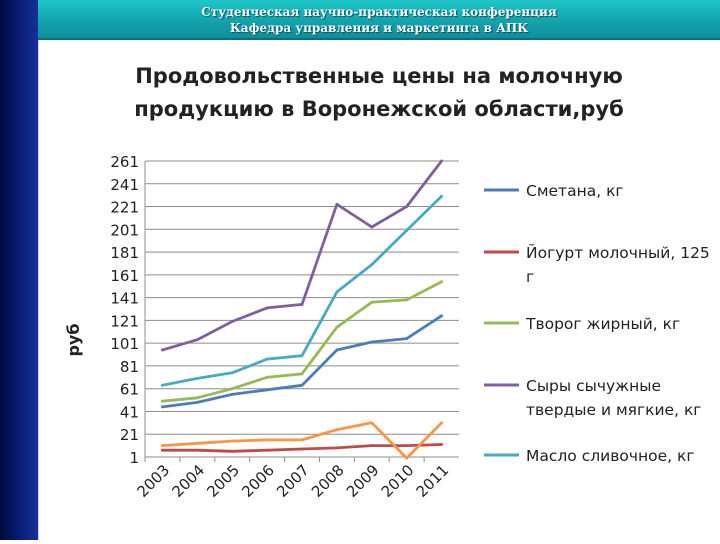  Describe the element at coordinates (613, 410) in the screenshot. I see `legend-label: твердые и мягкие, кг` at that location.